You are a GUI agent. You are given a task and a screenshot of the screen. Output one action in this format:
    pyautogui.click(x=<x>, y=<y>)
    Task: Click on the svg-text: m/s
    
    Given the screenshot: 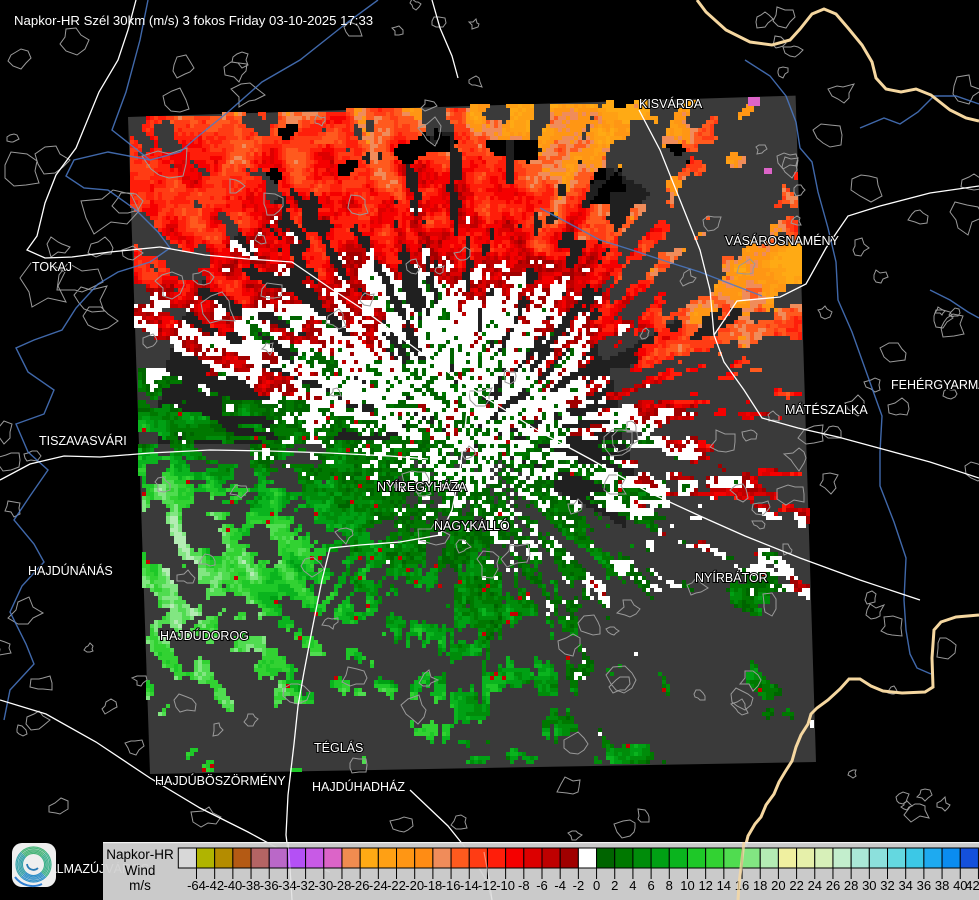 What is the action you would take?
    pyautogui.click(x=140, y=885)
    